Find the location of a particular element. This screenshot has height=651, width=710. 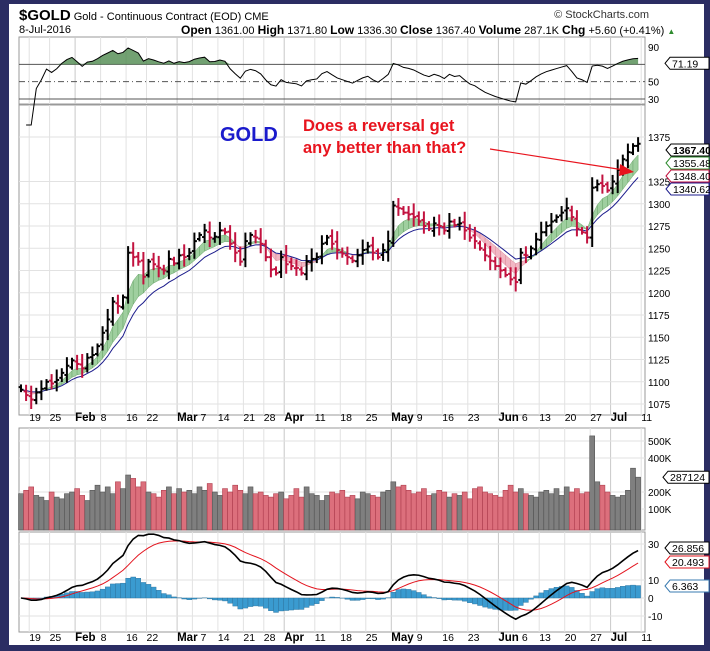

rsi-line is located at coordinates (332, 86).